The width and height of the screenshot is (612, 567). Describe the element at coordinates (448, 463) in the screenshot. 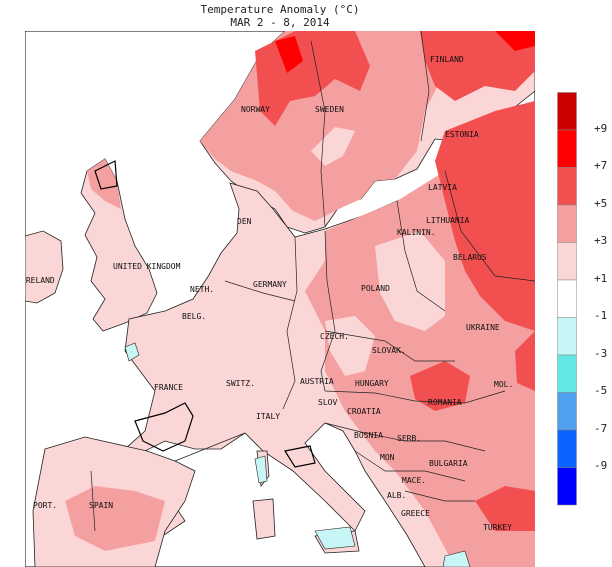

I see `label-bulgaria: BULGARIA` at that location.